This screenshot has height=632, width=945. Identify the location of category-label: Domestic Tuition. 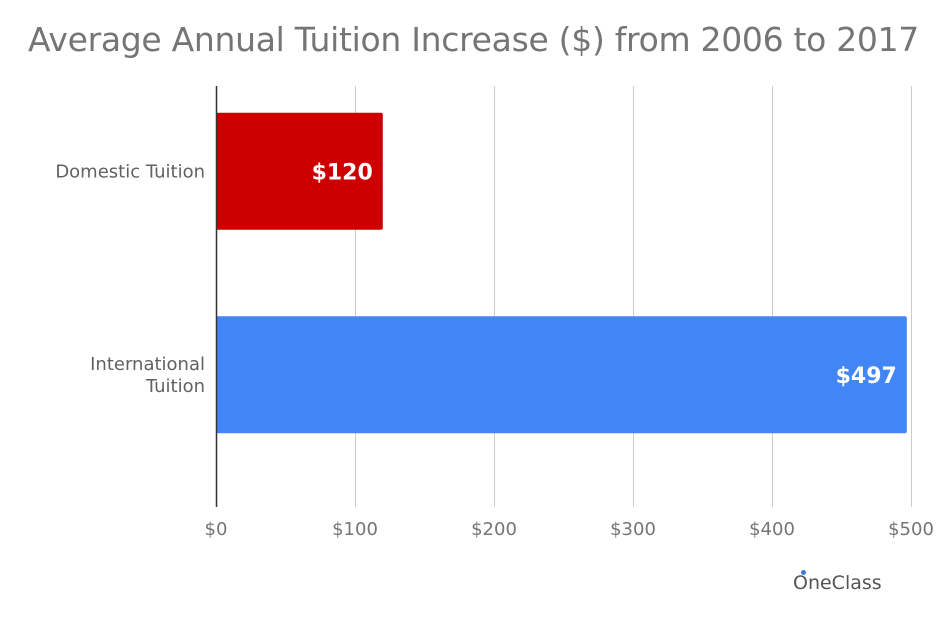
(130, 171).